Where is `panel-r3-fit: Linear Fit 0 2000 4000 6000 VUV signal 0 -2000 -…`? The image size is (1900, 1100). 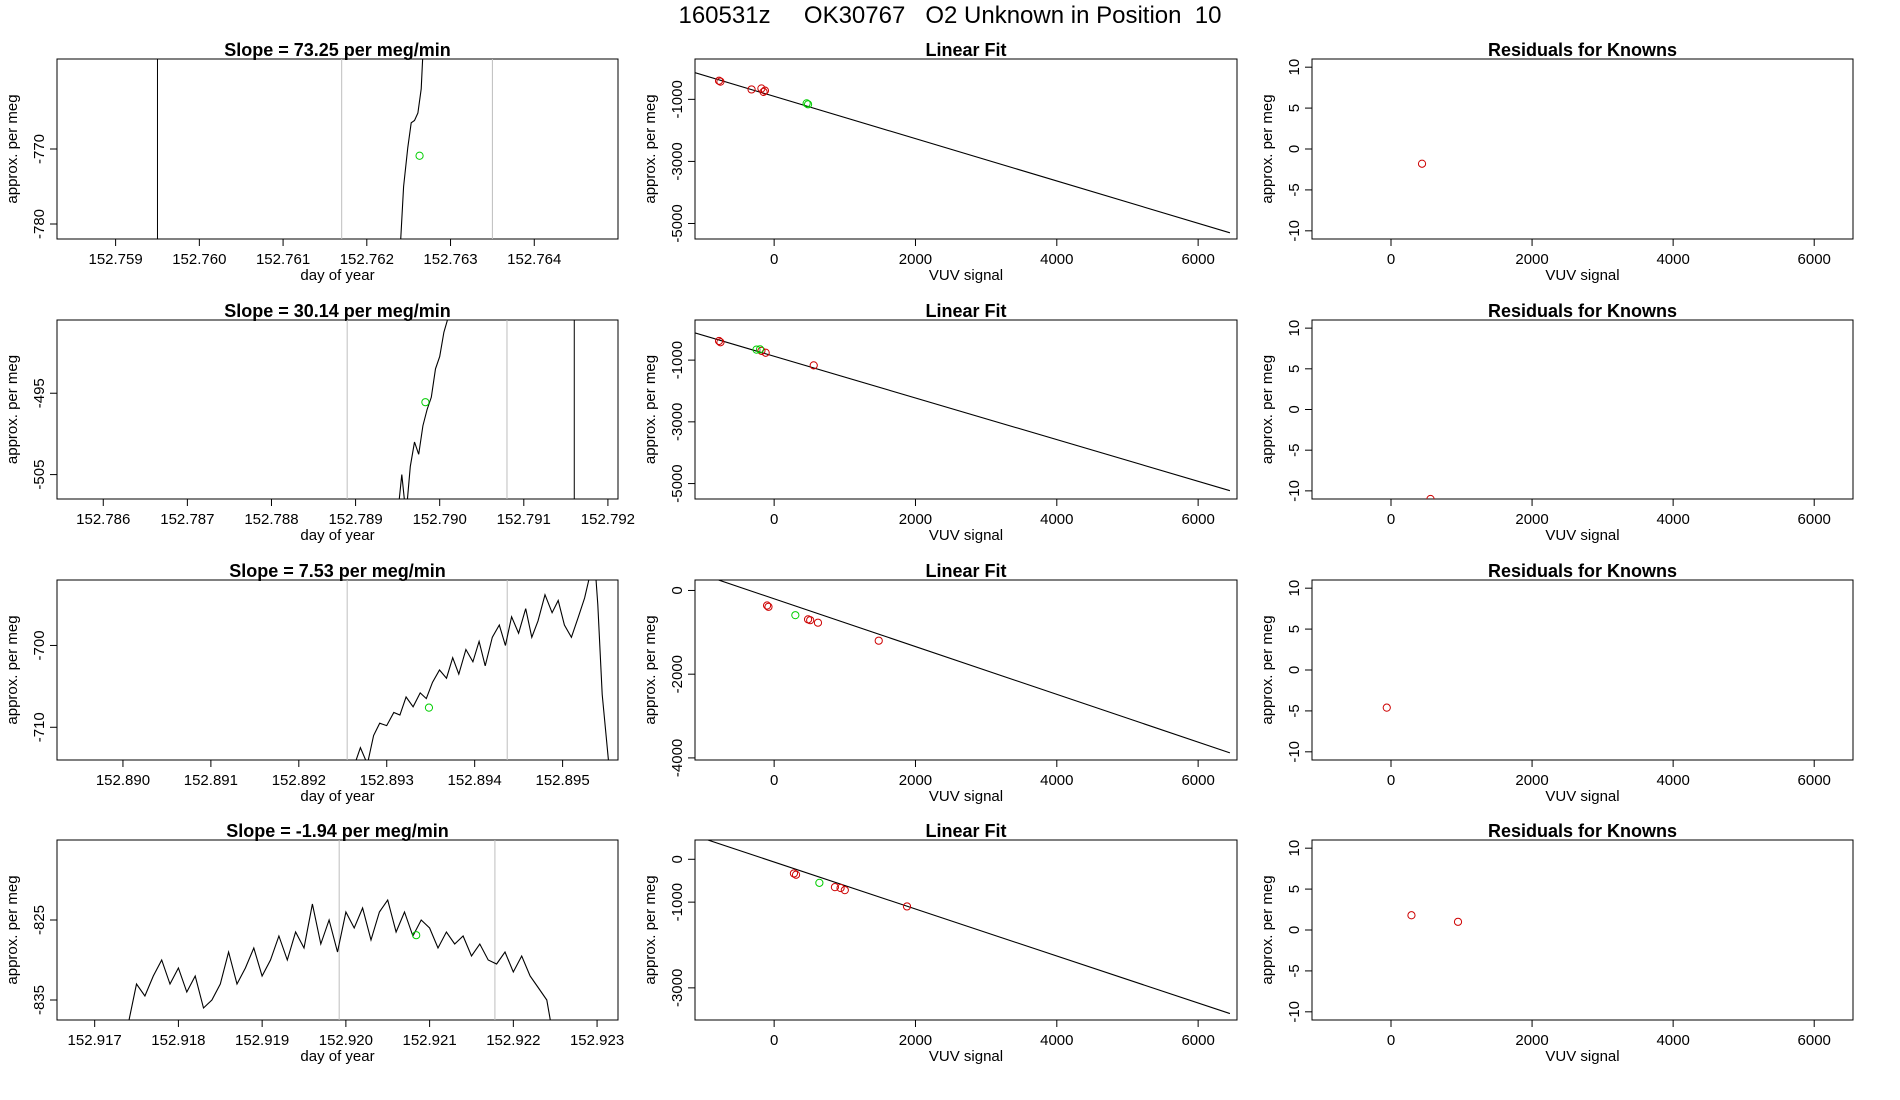 panel-r3-fit: Linear Fit 0 2000 4000 6000 VUV signal 0 -2000 -… is located at coordinates (940, 683).